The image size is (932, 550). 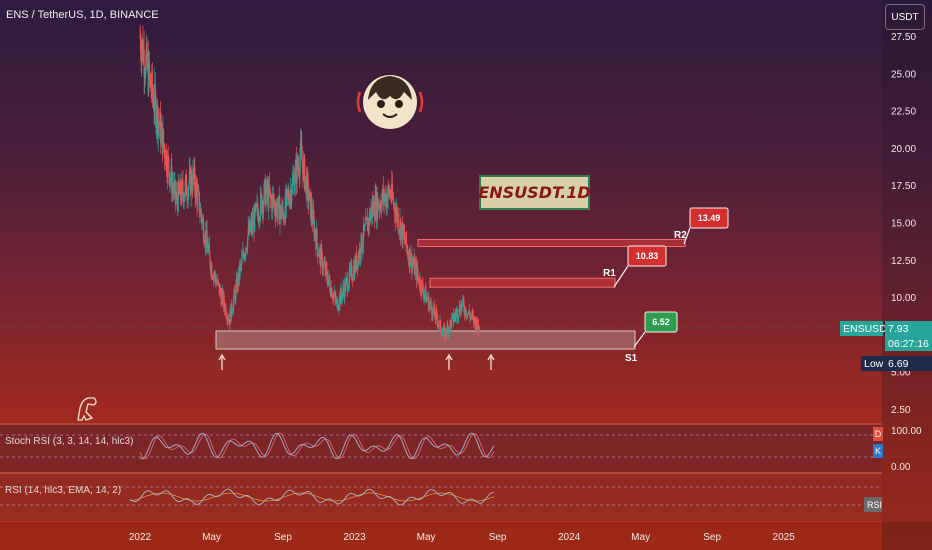 What do you see at coordinates (426, 537) in the screenshot?
I see `time-tick-label: May` at bounding box center [426, 537].